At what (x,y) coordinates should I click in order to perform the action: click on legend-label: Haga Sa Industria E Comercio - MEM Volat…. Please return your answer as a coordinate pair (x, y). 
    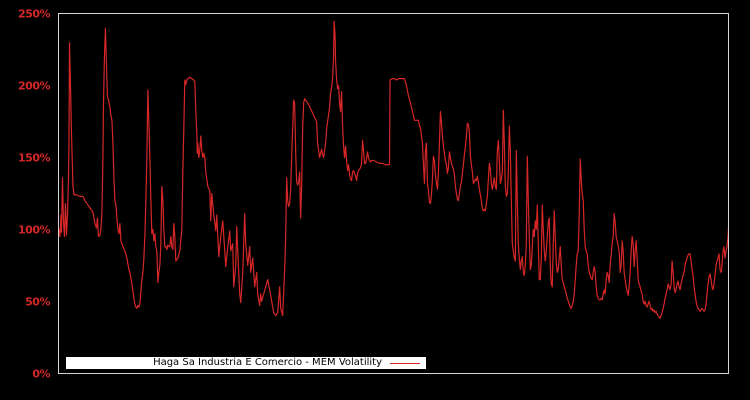
    Looking at the image, I should click on (267, 362).